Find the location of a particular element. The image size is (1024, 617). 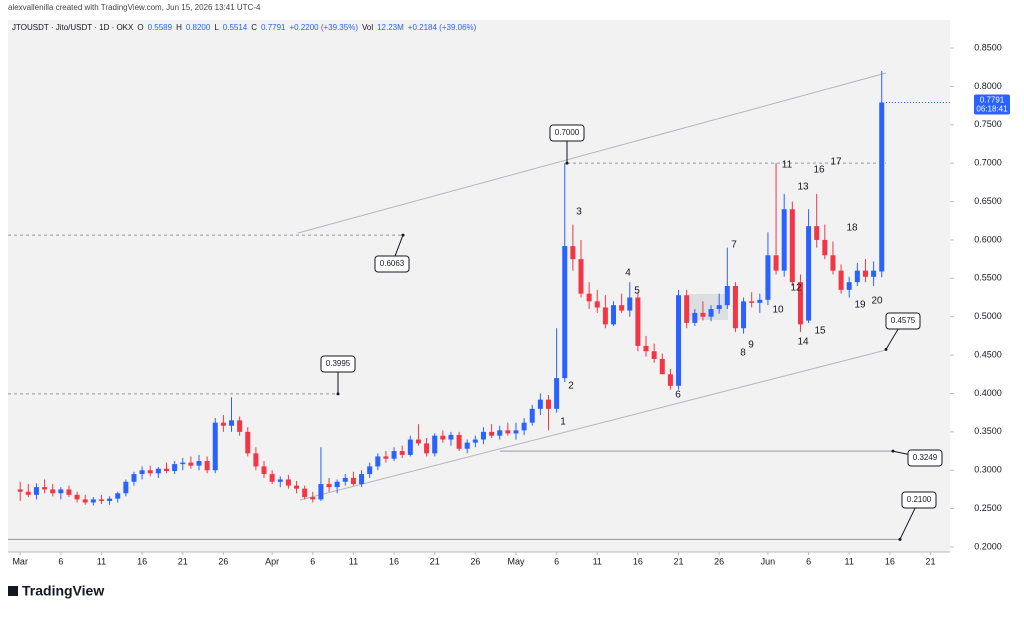

wave-label: 16 is located at coordinates (819, 170).